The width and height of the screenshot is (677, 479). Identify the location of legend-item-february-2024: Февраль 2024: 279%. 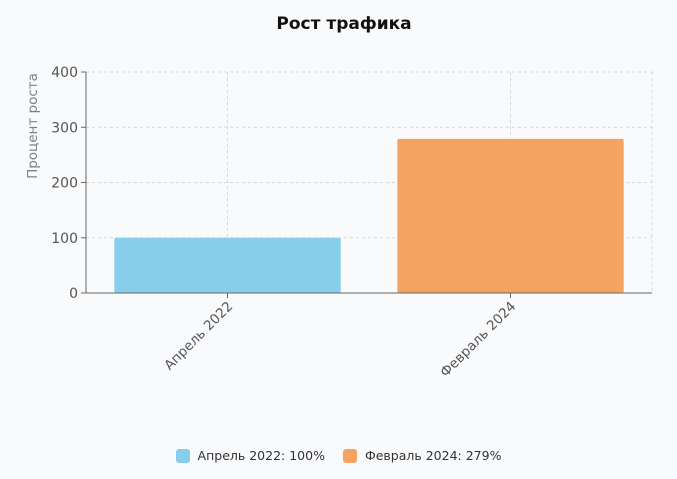
(422, 455).